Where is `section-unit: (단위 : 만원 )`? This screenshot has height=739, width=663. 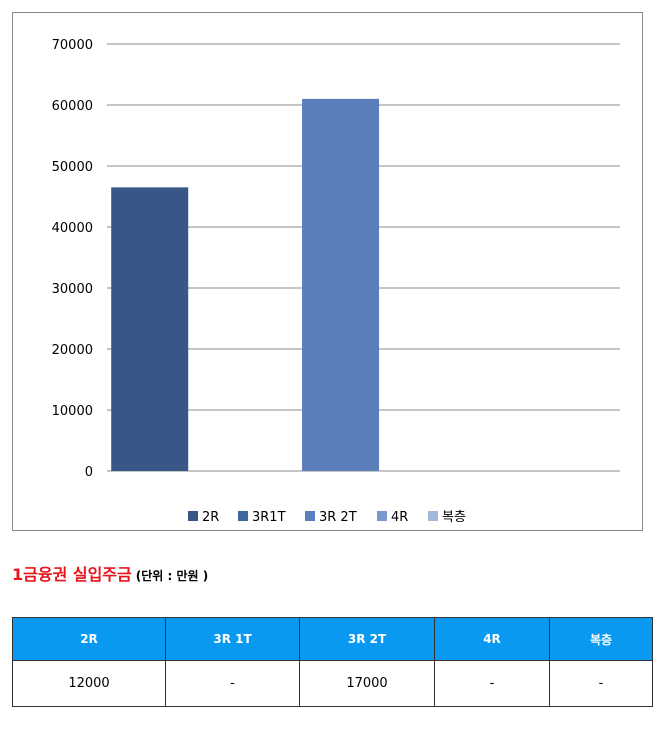 section-unit: (단위 : 만원 ) is located at coordinates (172, 576).